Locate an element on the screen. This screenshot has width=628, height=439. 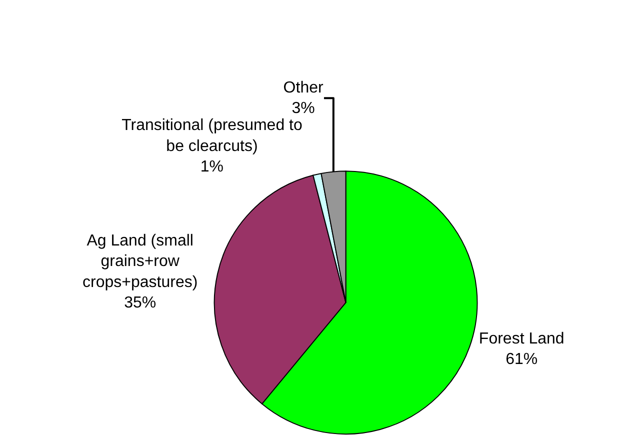
data-label: 1% is located at coordinates (212, 167).